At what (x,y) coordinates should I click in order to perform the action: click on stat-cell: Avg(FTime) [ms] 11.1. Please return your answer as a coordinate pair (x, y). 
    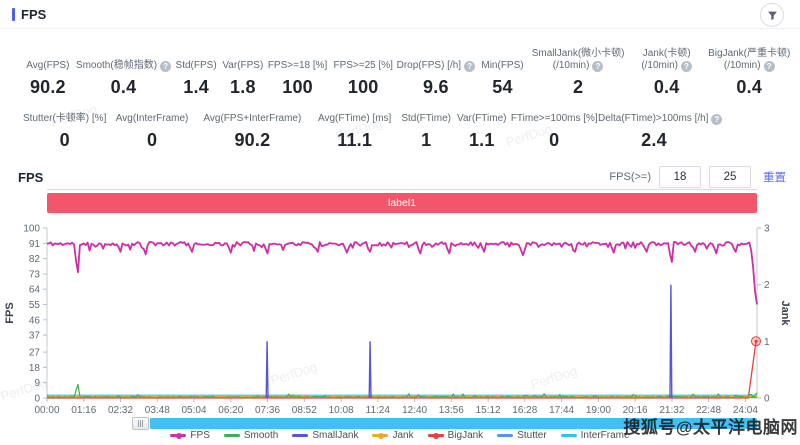
    Looking at the image, I should click on (354, 131).